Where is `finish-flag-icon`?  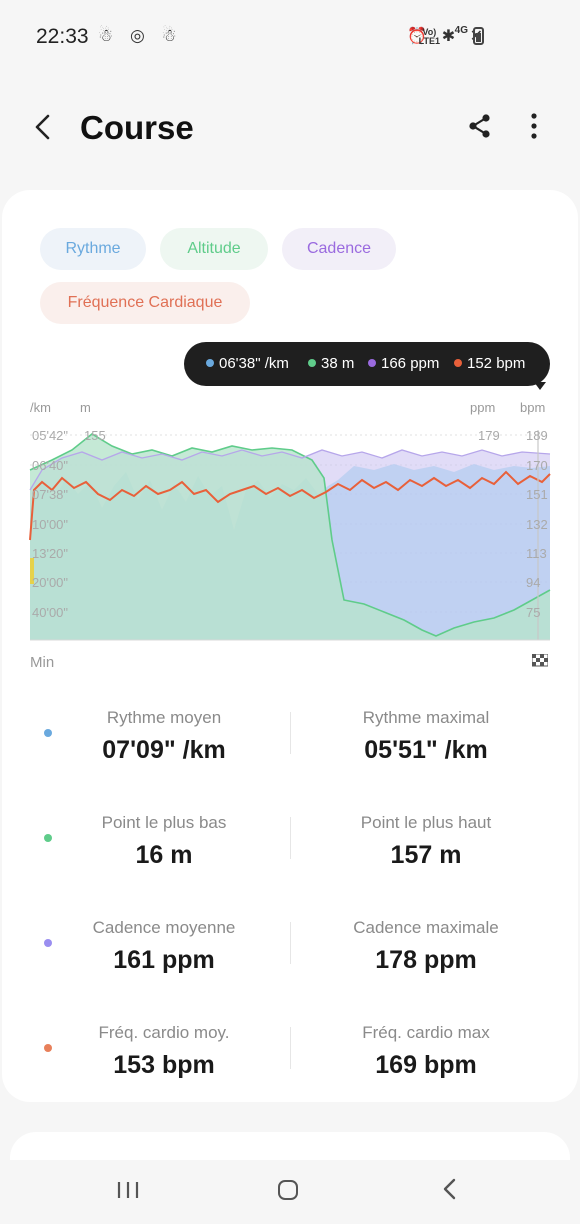 finish-flag-icon is located at coordinates (540, 660).